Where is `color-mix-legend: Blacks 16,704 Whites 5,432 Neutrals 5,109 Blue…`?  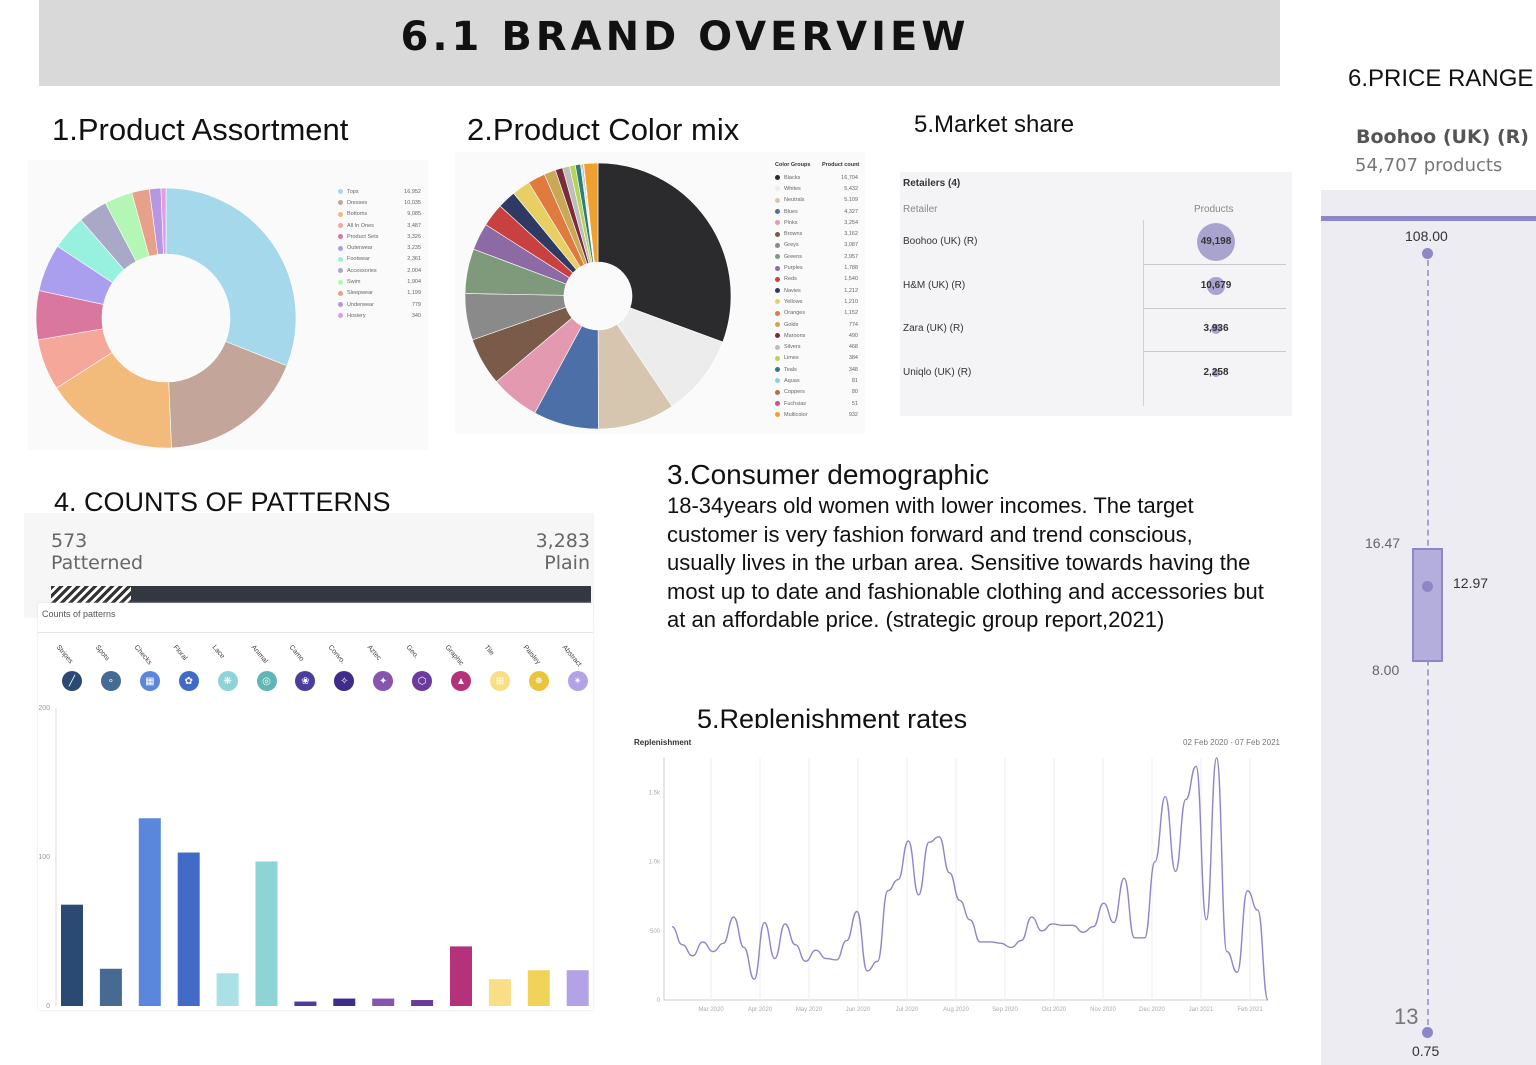
color-mix-legend: Blacks 16,704 Whites 5,432 Neutrals 5,109 Blue… is located at coordinates (816, 296).